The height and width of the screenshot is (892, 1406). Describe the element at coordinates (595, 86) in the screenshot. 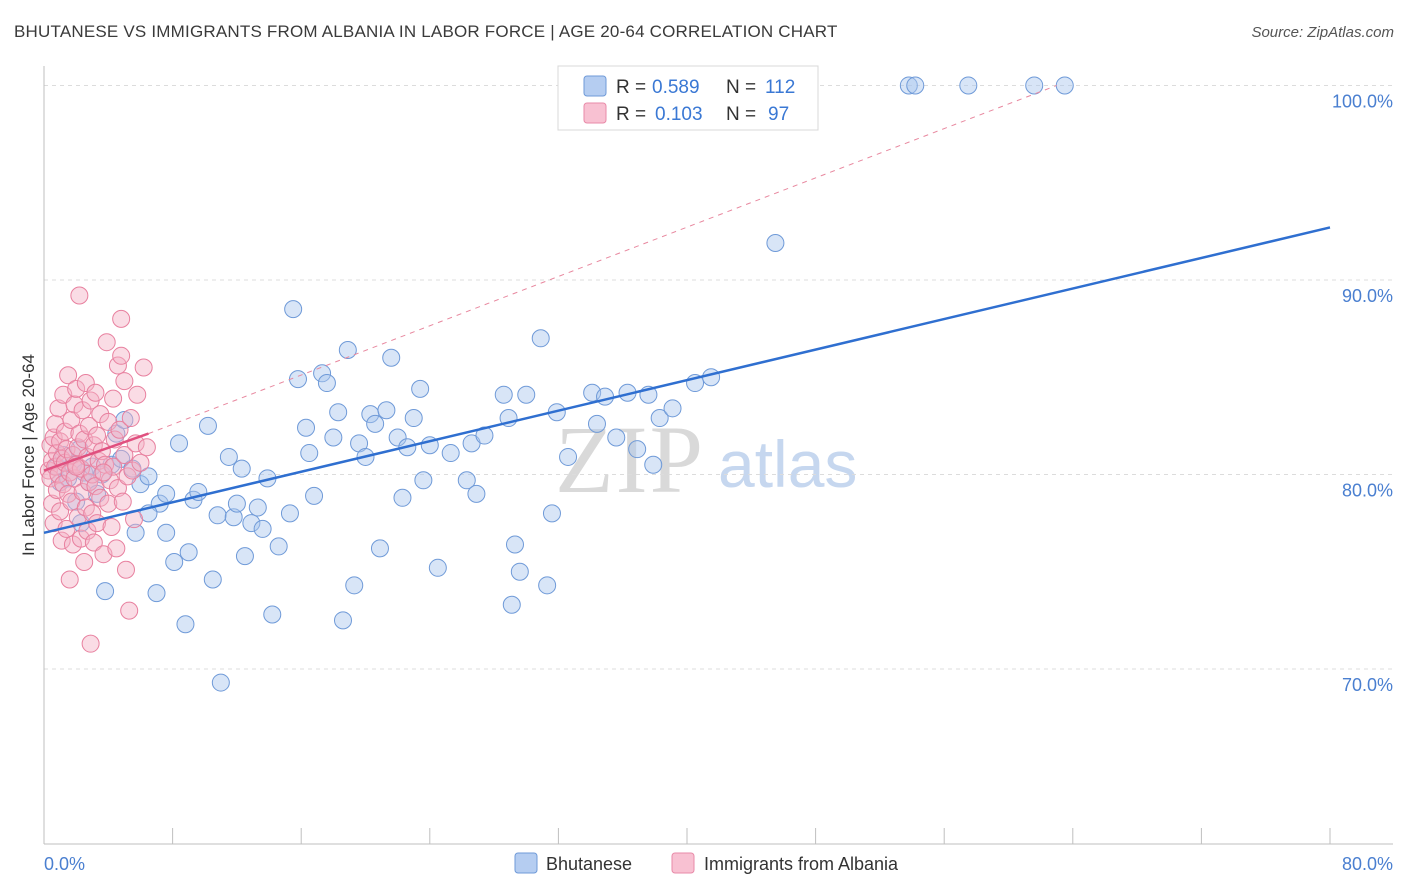

I see `legend-swatch-blue` at that location.